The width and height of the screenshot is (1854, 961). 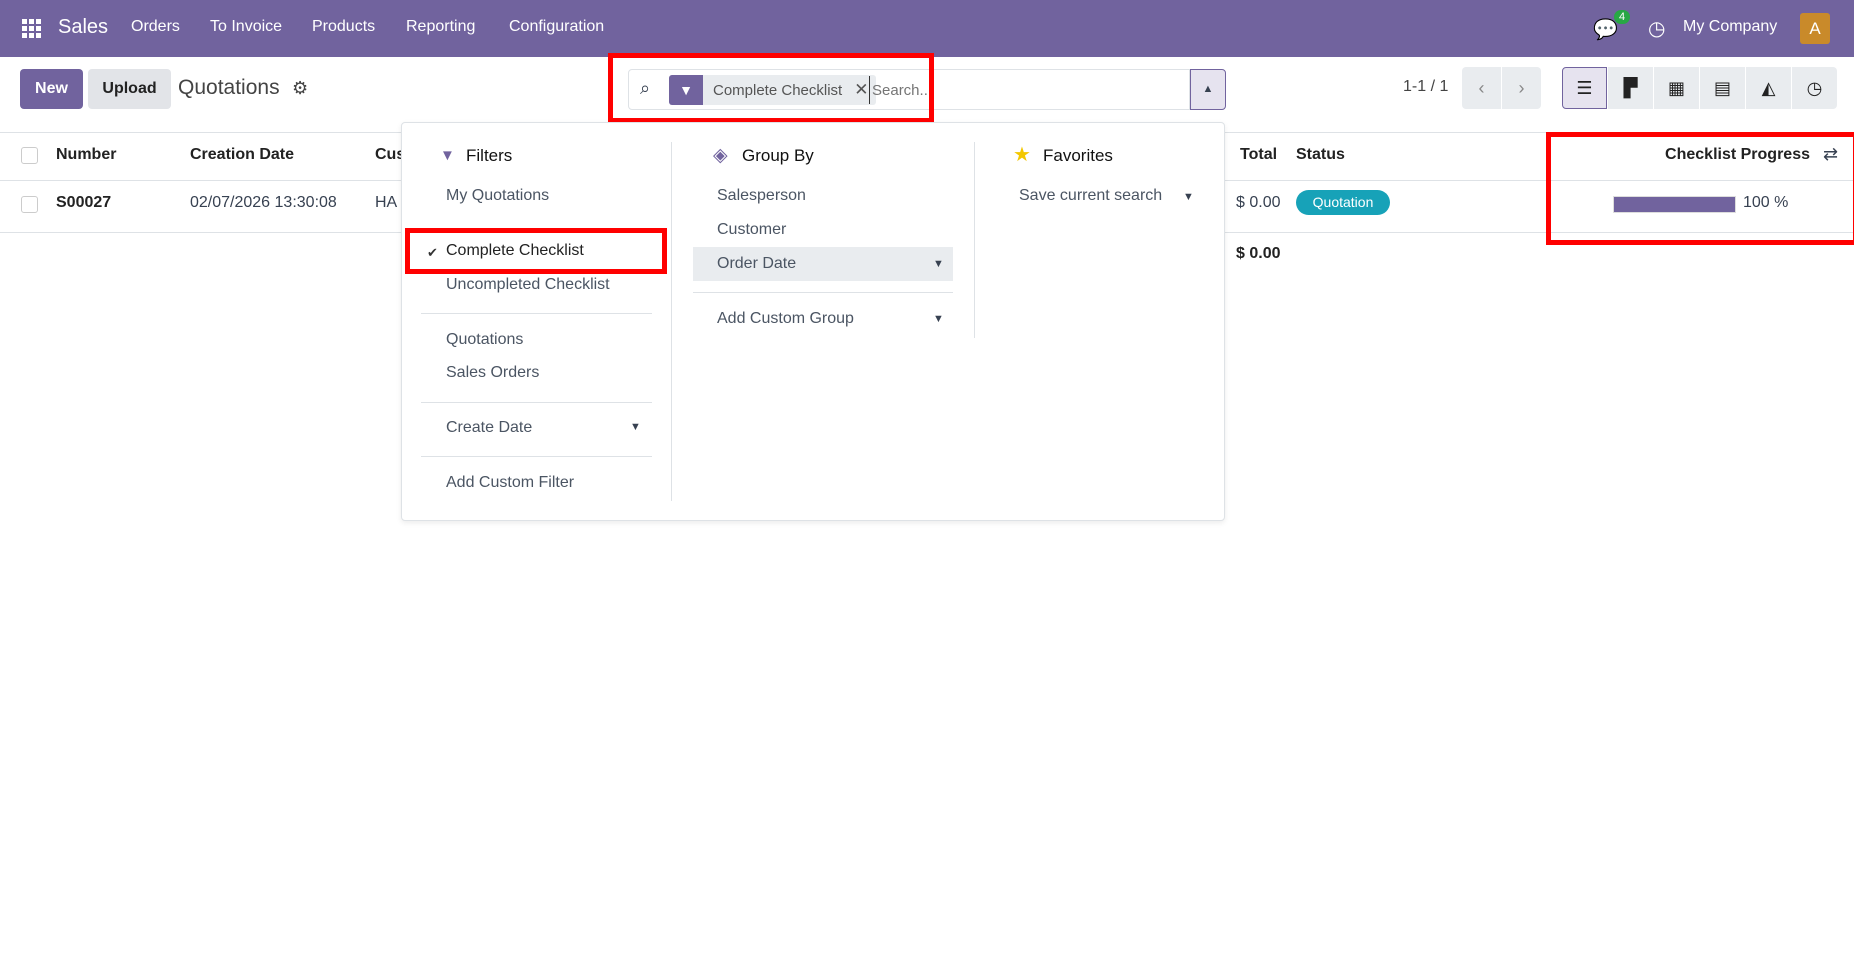 I want to click on column-creation-date: Creation Date, so click(x=242, y=154).